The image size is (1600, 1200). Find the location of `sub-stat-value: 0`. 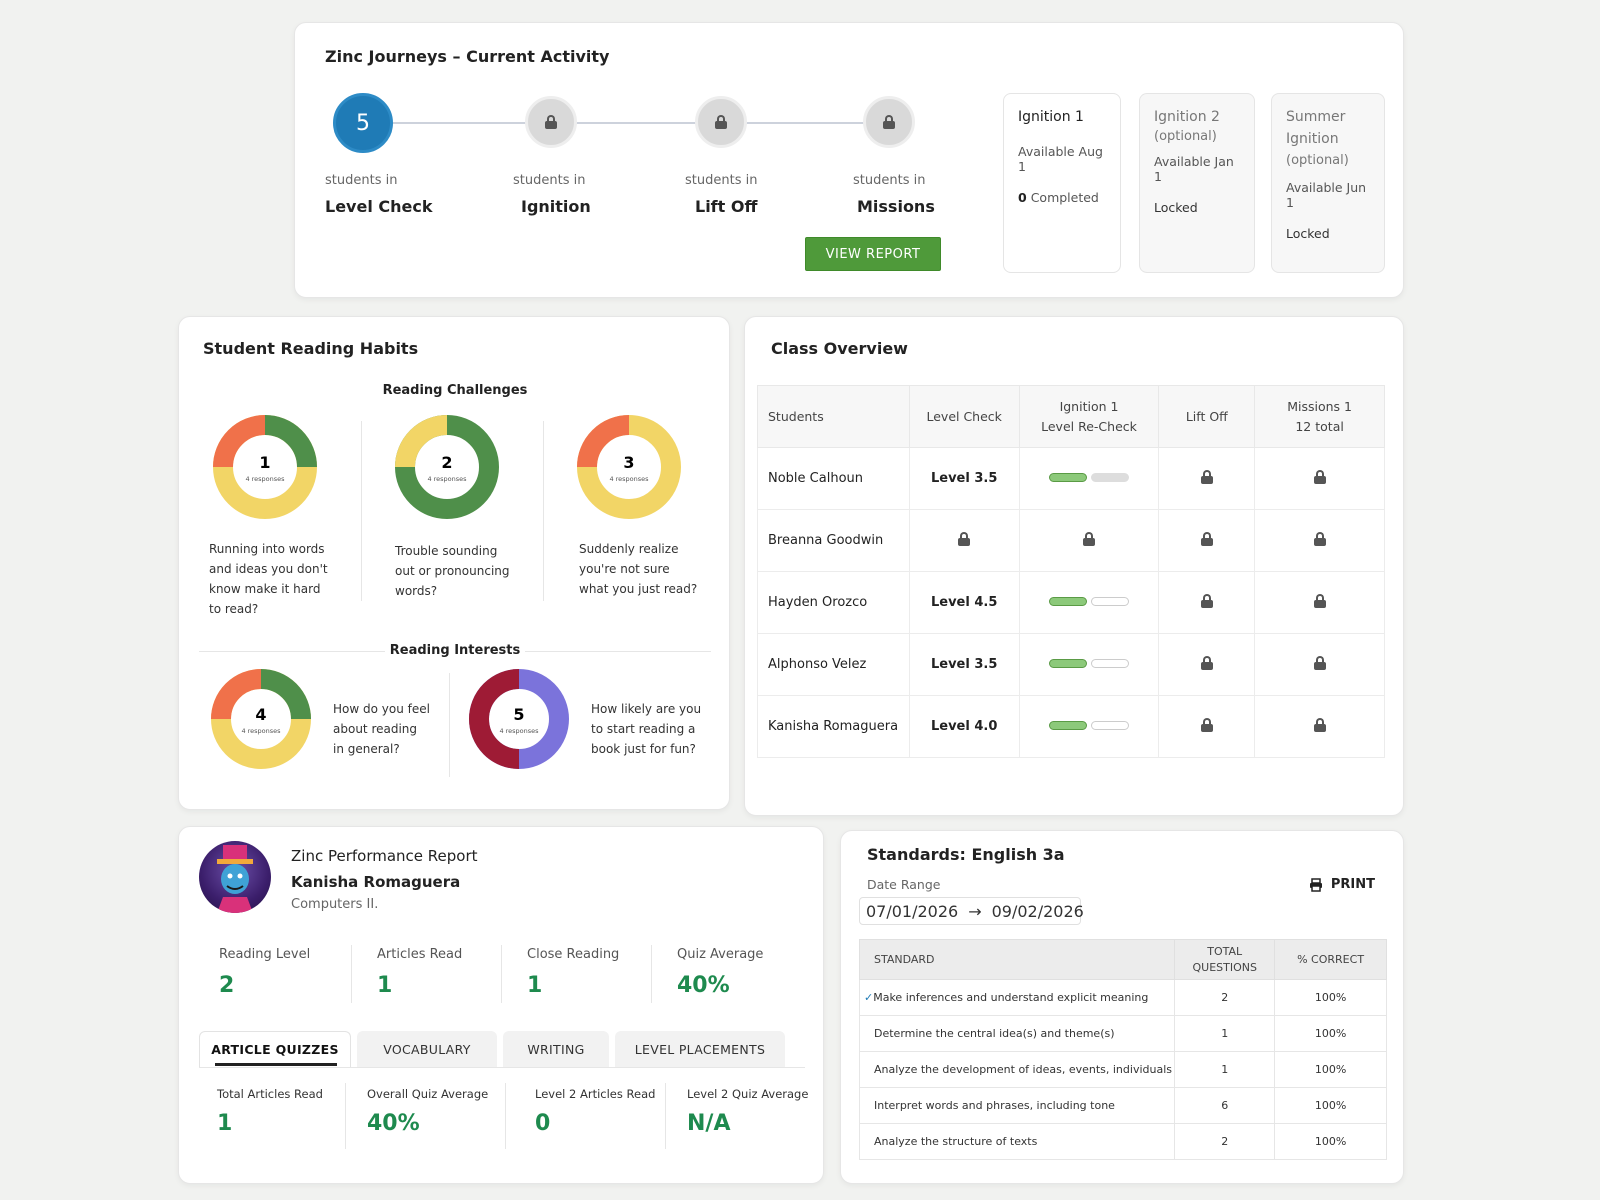

sub-stat-value: 0 is located at coordinates (543, 1123).